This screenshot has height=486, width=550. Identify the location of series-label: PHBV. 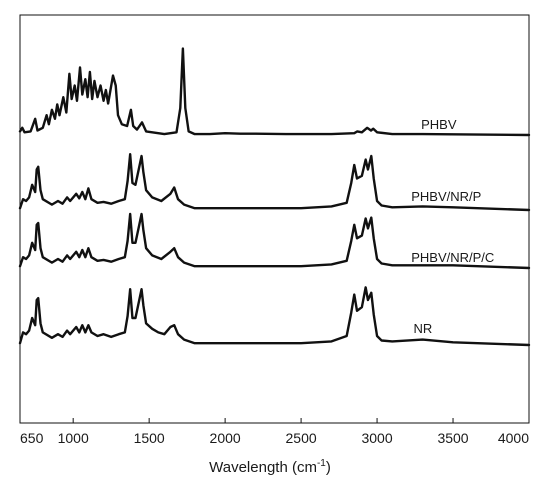
(439, 124).